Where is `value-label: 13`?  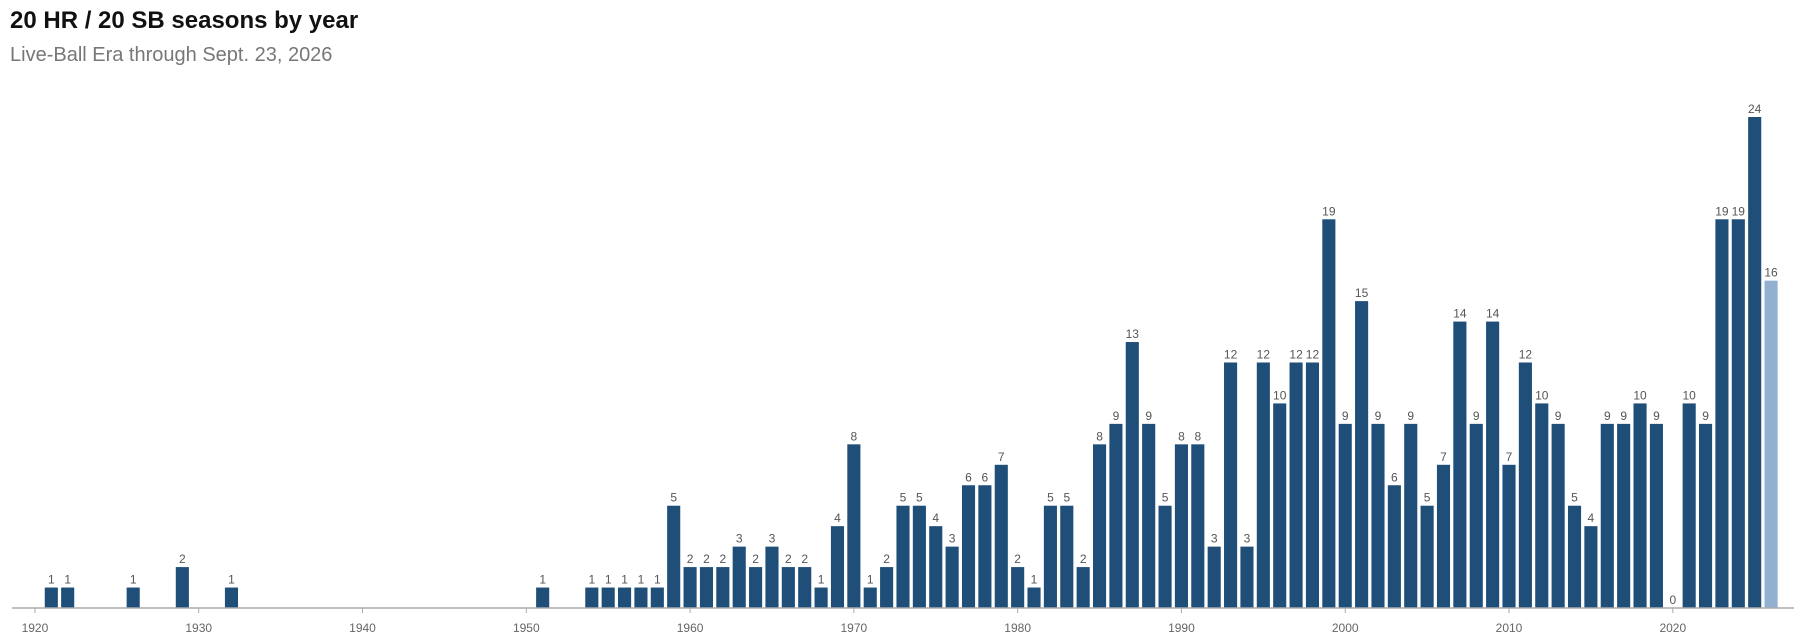 value-label: 13 is located at coordinates (1133, 334).